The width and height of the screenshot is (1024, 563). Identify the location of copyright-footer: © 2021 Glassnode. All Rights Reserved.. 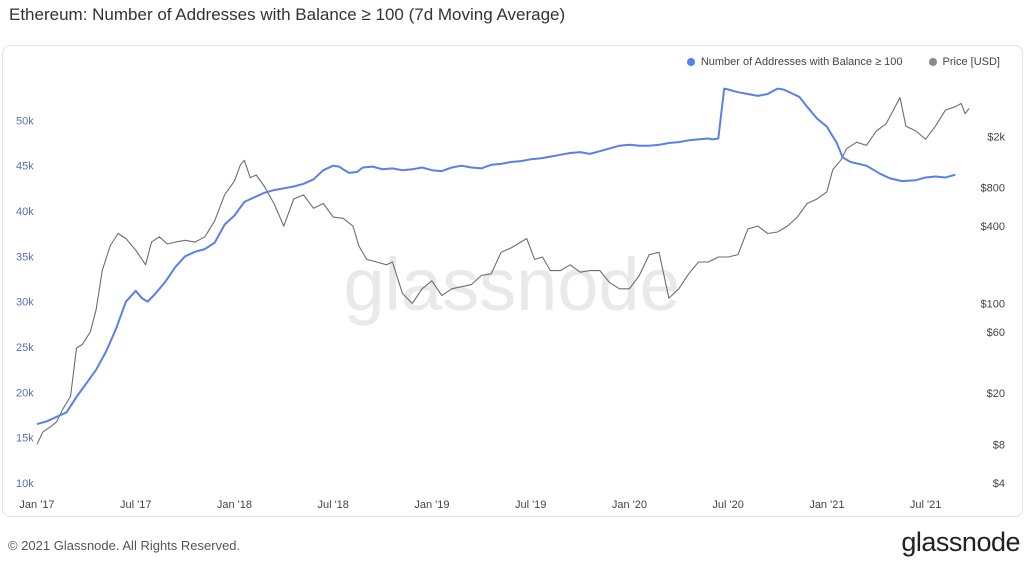
(124, 545).